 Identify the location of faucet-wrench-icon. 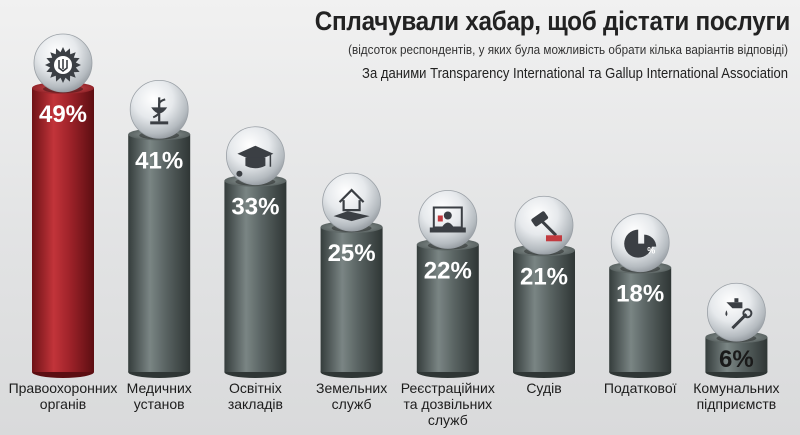
(739, 314).